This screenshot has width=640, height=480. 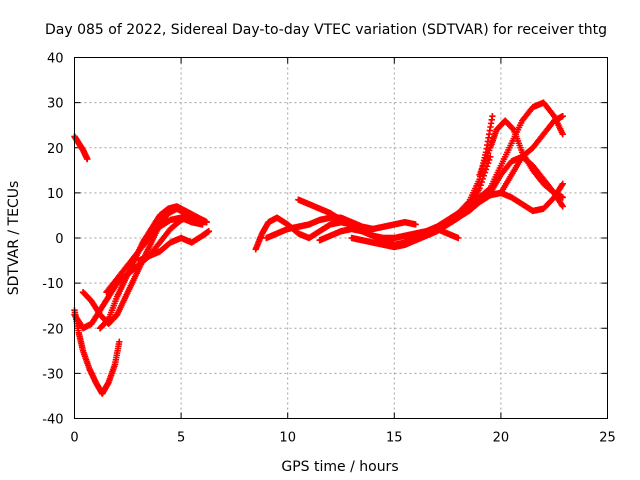 I want to click on x-tick-label: 25, so click(x=607, y=438).